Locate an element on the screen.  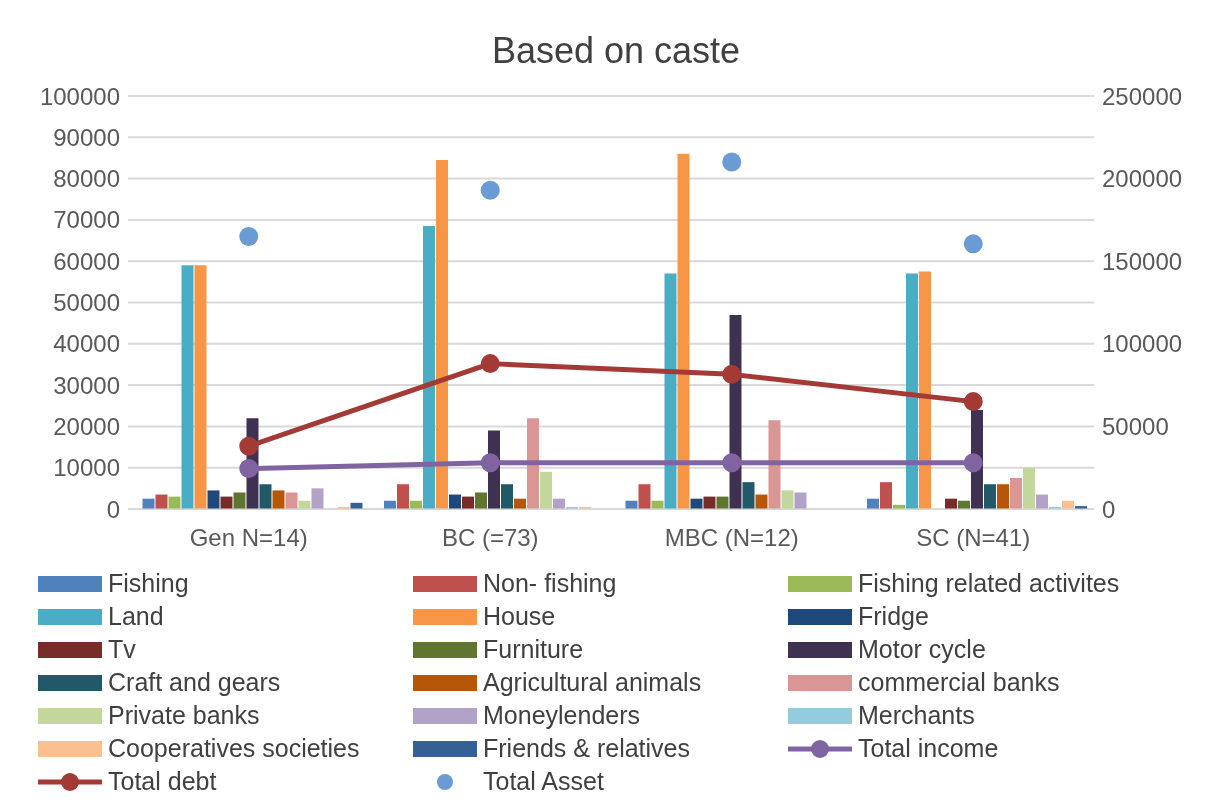
y-tick-label: 20000 is located at coordinates (86, 426).